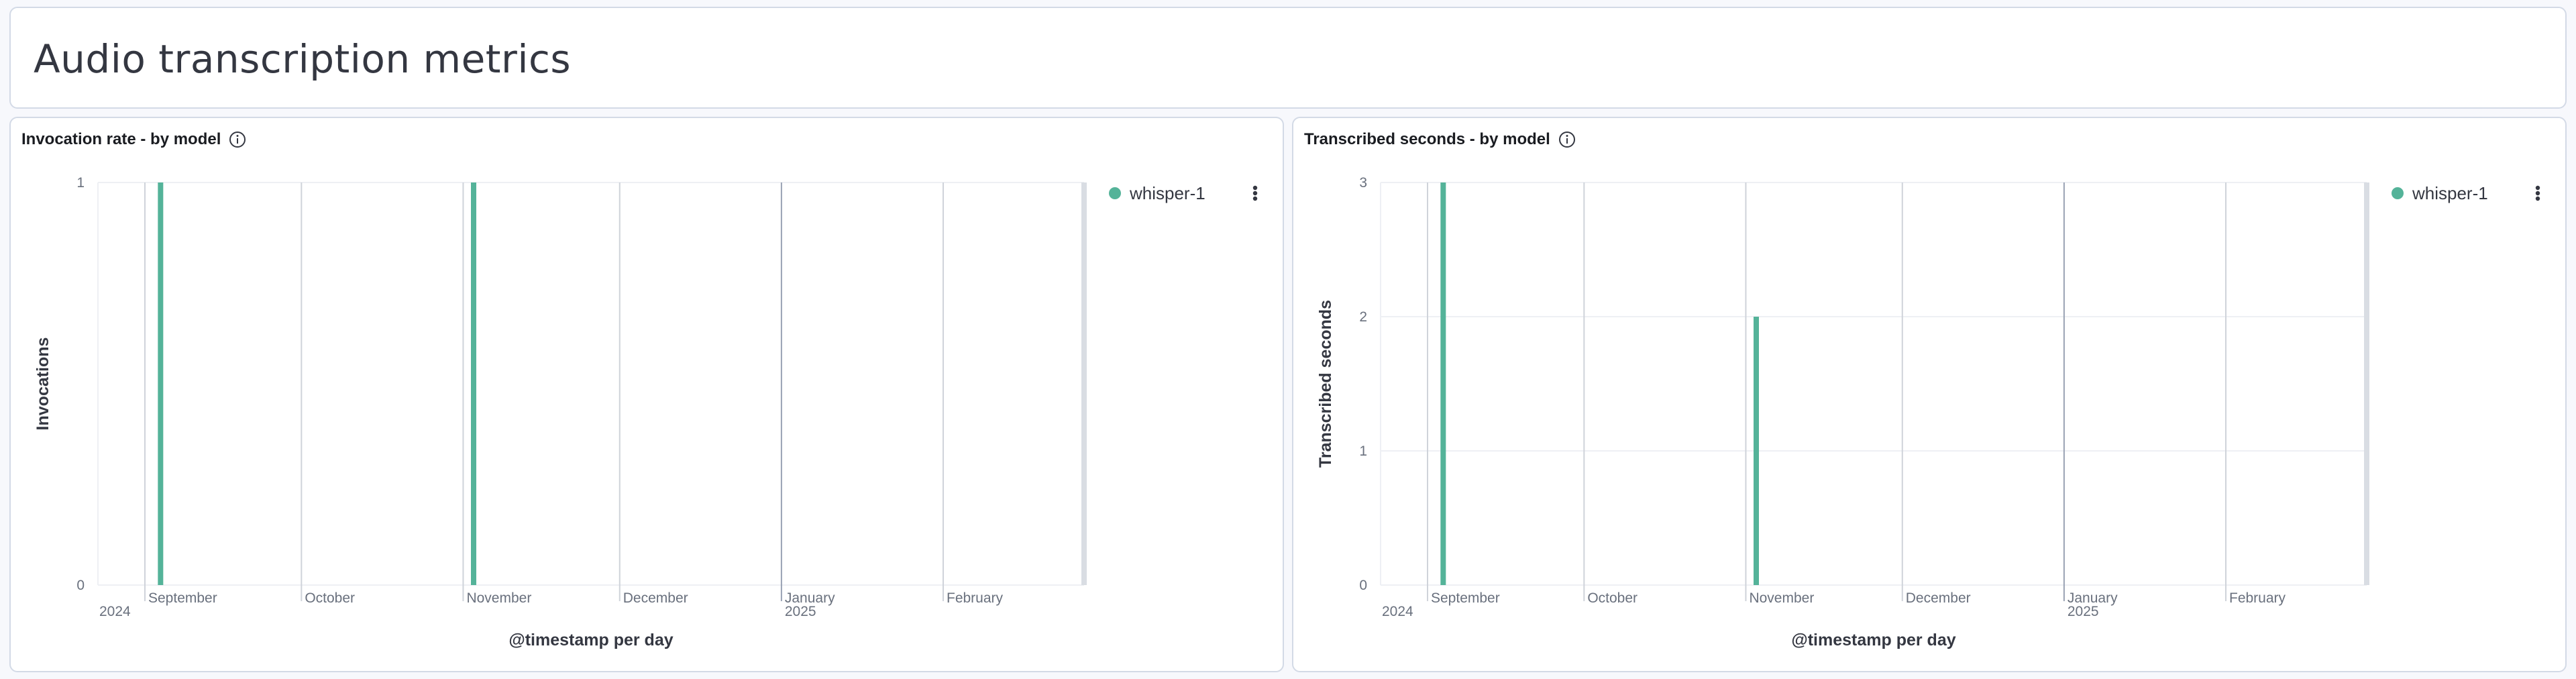 This screenshot has height=679, width=2576. Describe the element at coordinates (43, 384) in the screenshot. I see `y-axis-title: Invocations` at that location.